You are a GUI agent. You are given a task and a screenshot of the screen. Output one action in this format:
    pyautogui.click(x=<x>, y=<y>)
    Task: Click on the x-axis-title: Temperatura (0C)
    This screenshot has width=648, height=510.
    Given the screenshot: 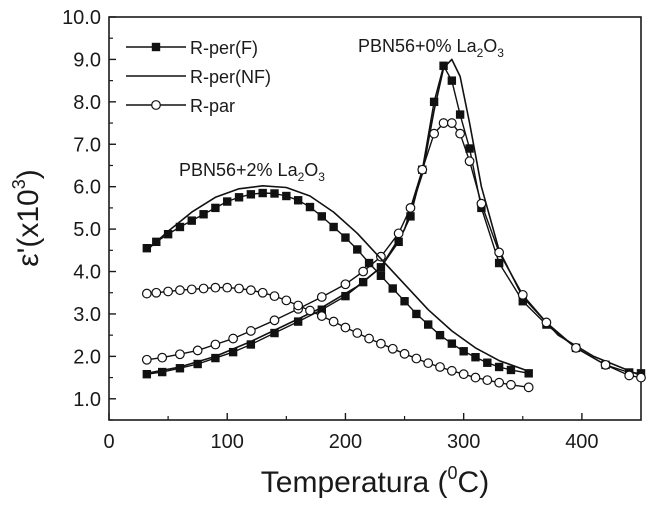 What is the action you would take?
    pyautogui.click(x=375, y=481)
    